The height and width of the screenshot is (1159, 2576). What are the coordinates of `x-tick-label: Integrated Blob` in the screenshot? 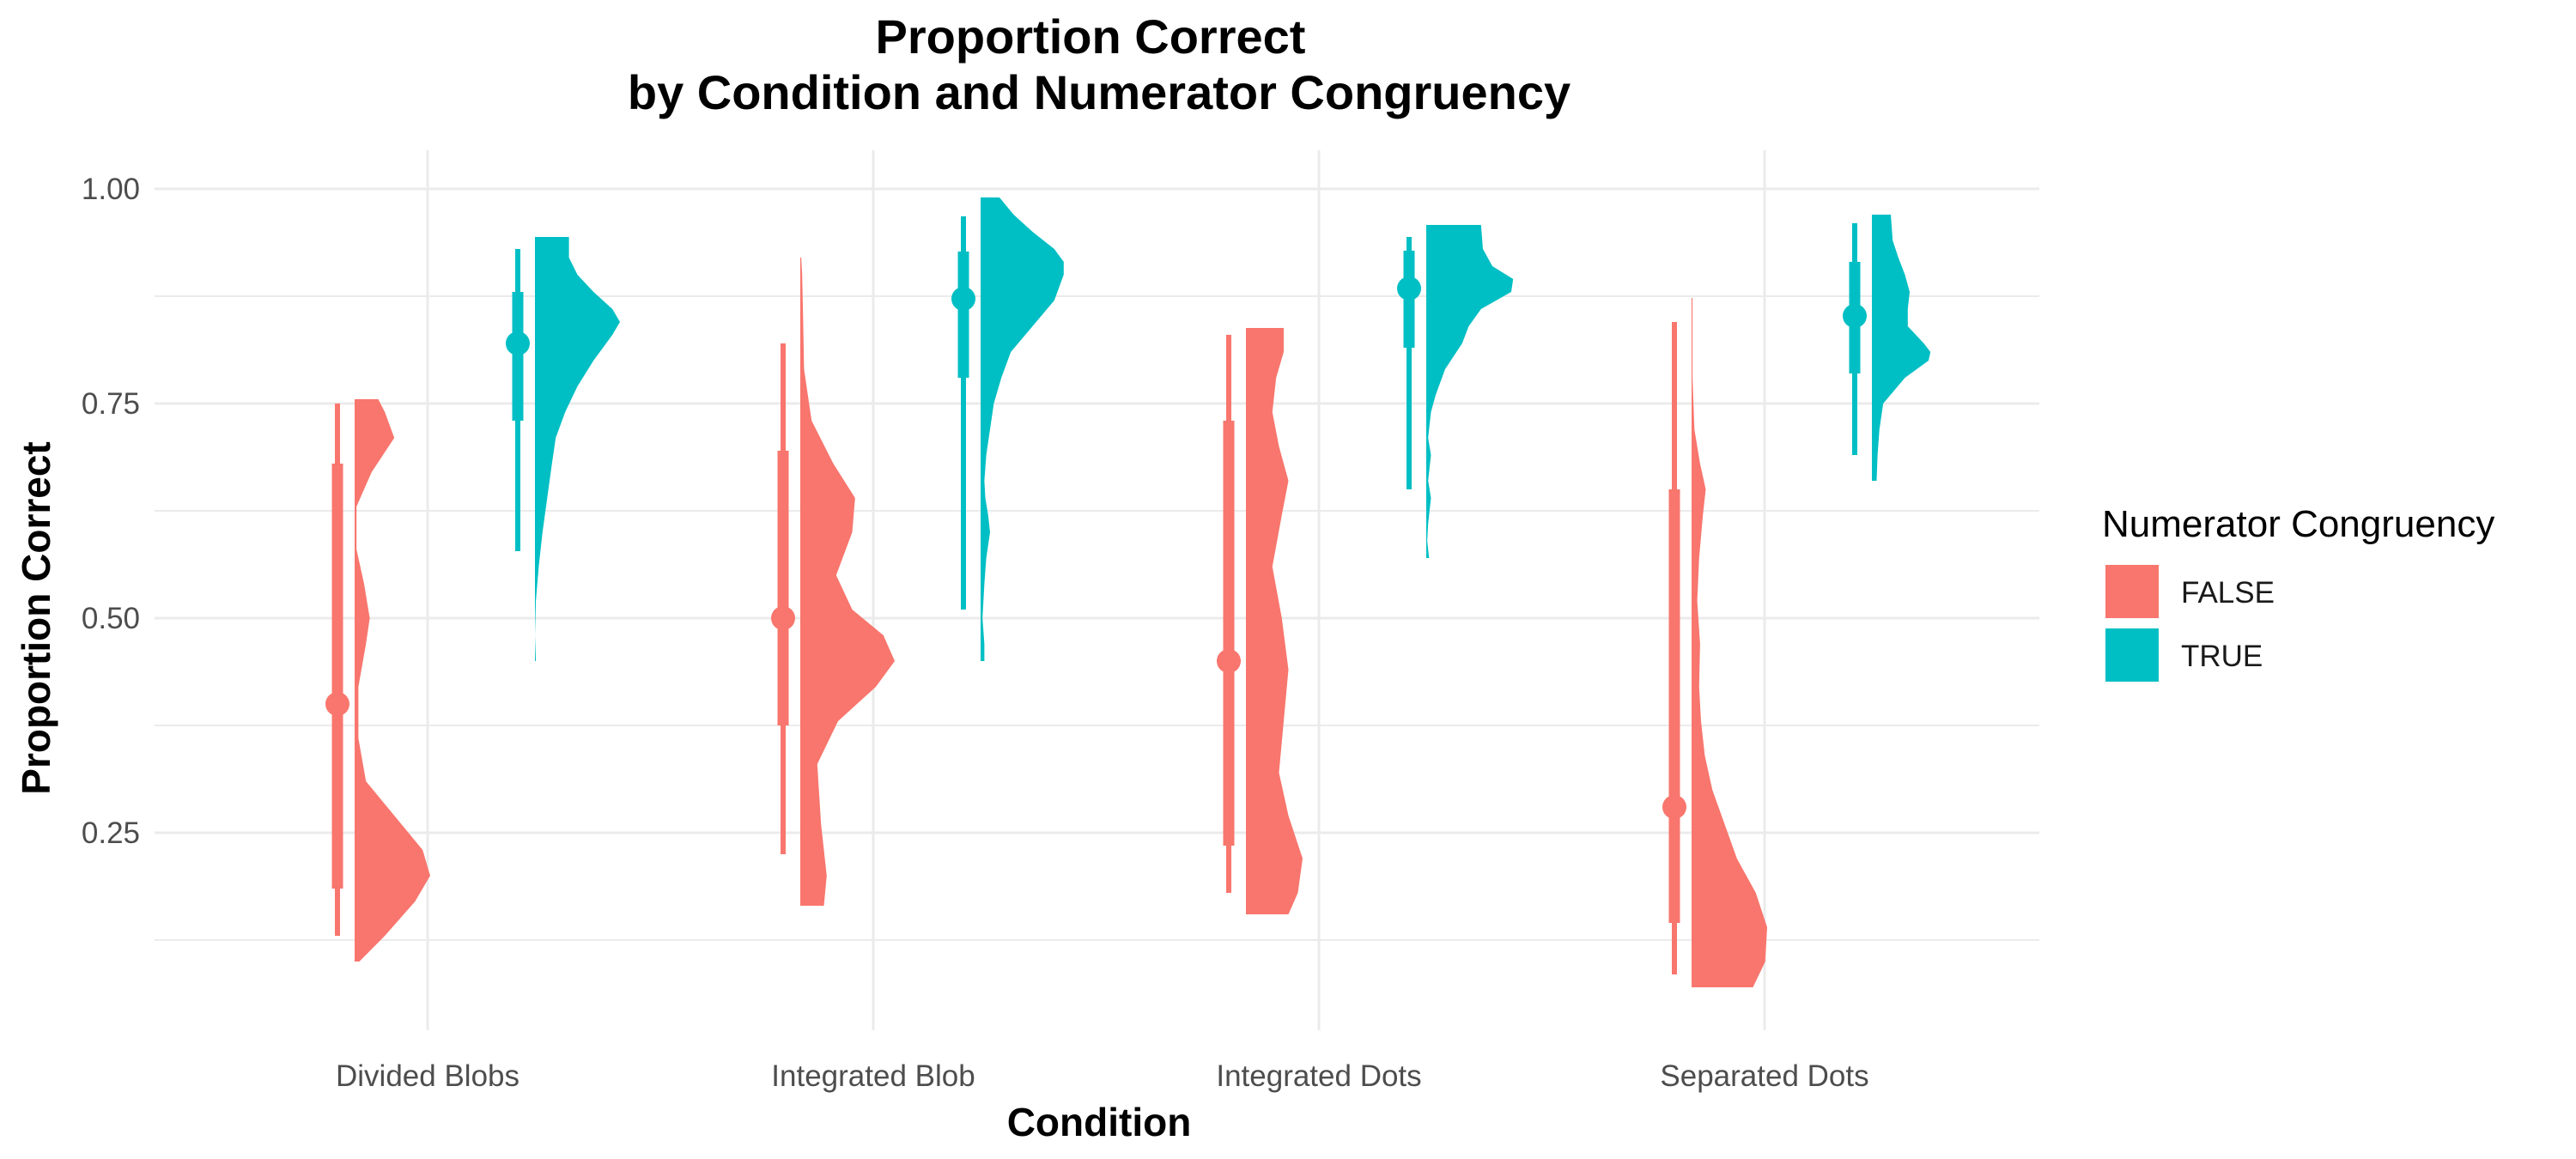 It's located at (873, 1076).